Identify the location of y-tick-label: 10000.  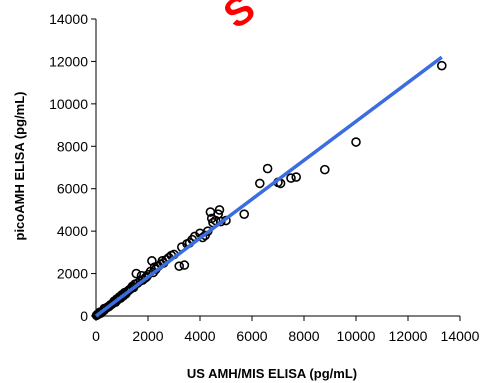
(68, 104).